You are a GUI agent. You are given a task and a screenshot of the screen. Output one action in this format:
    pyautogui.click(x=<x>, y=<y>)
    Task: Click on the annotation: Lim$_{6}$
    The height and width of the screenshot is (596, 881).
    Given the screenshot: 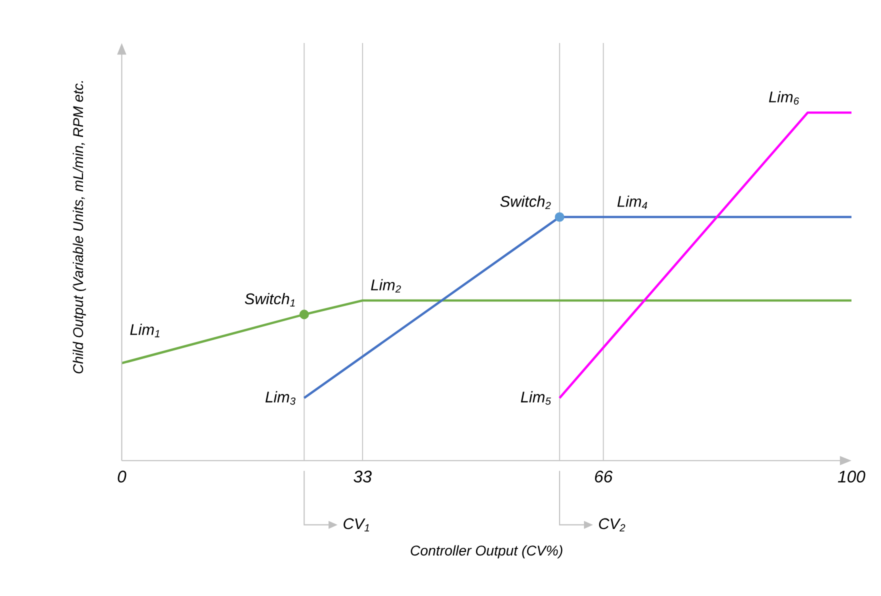 What is the action you would take?
    pyautogui.click(x=784, y=97)
    